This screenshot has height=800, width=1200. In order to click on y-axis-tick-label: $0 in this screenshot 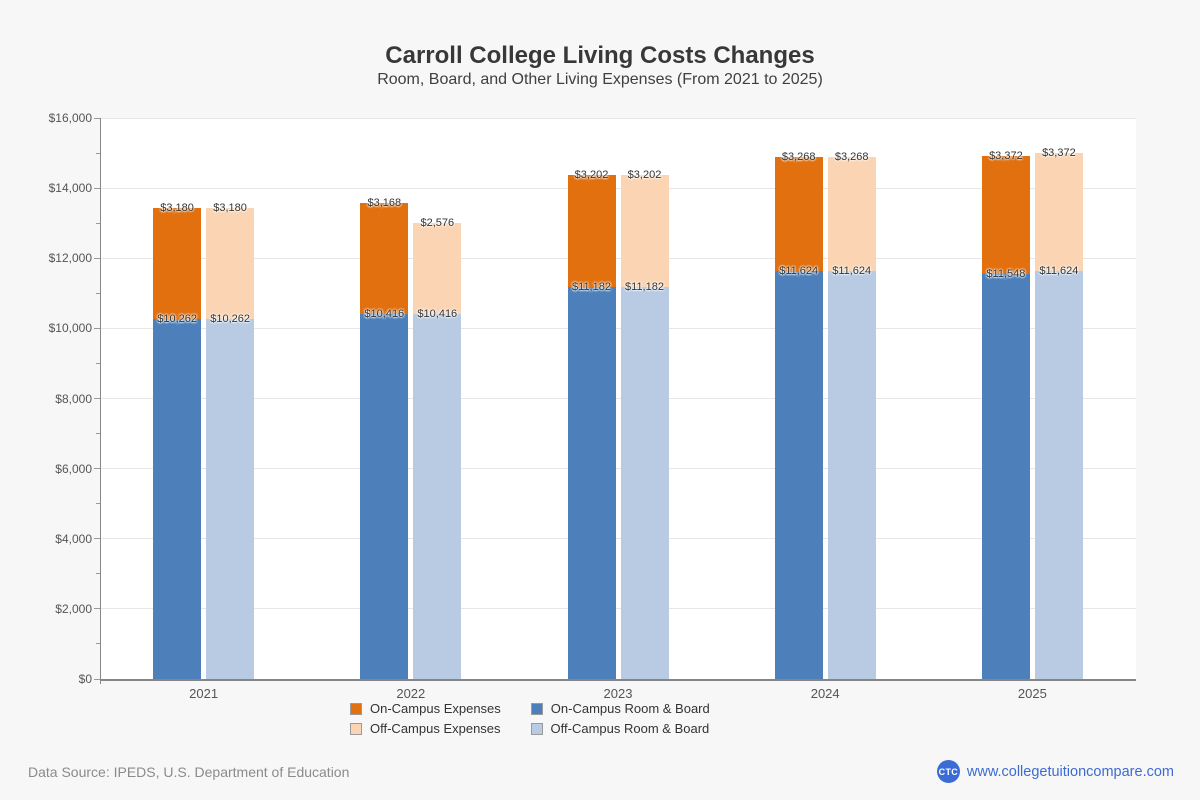, I will do `click(85, 679)`.